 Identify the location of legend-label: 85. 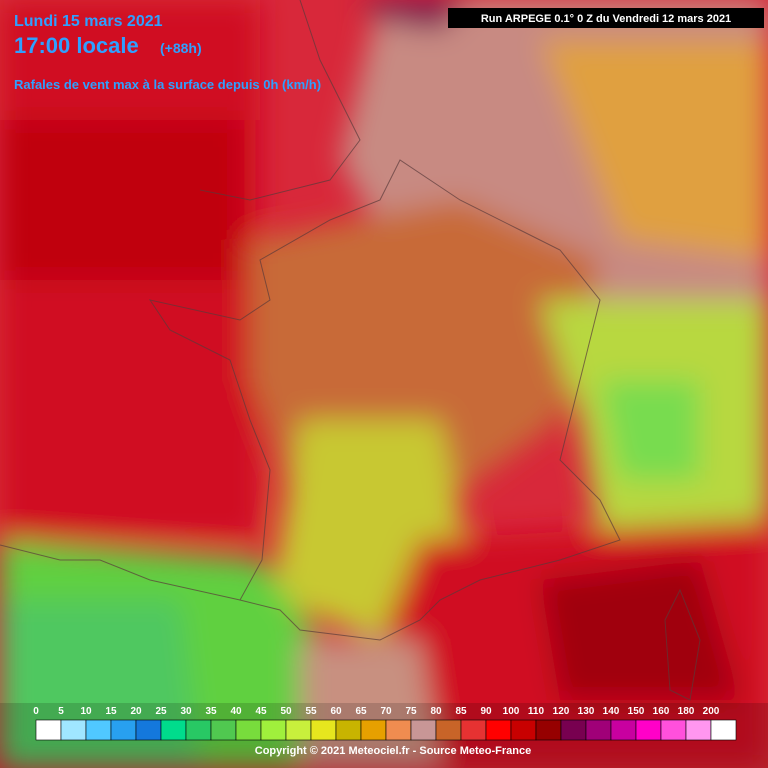
(461, 711).